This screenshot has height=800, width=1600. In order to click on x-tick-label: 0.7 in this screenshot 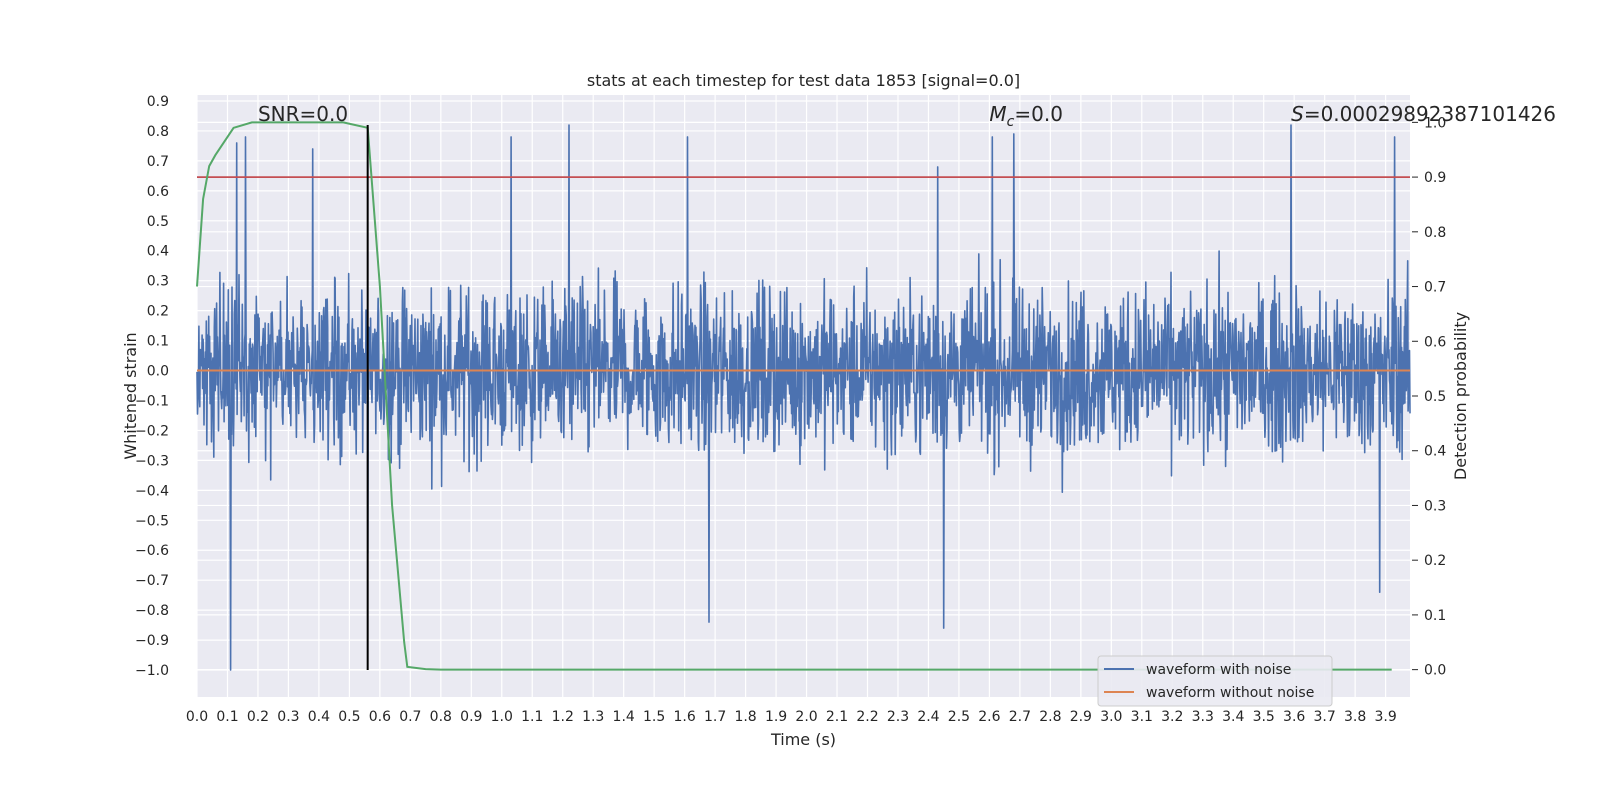, I will do `click(410, 717)`.